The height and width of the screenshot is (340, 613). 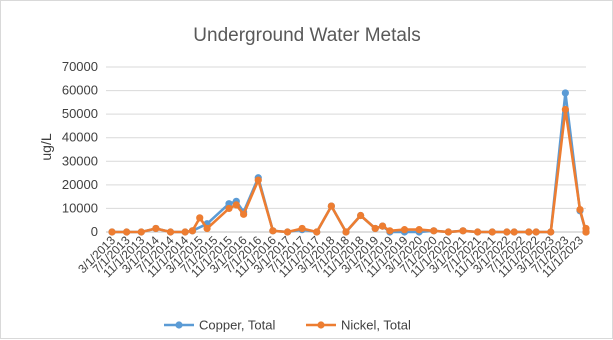 What do you see at coordinates (237, 325) in the screenshot?
I see `legend-label: Copper, Total` at bounding box center [237, 325].